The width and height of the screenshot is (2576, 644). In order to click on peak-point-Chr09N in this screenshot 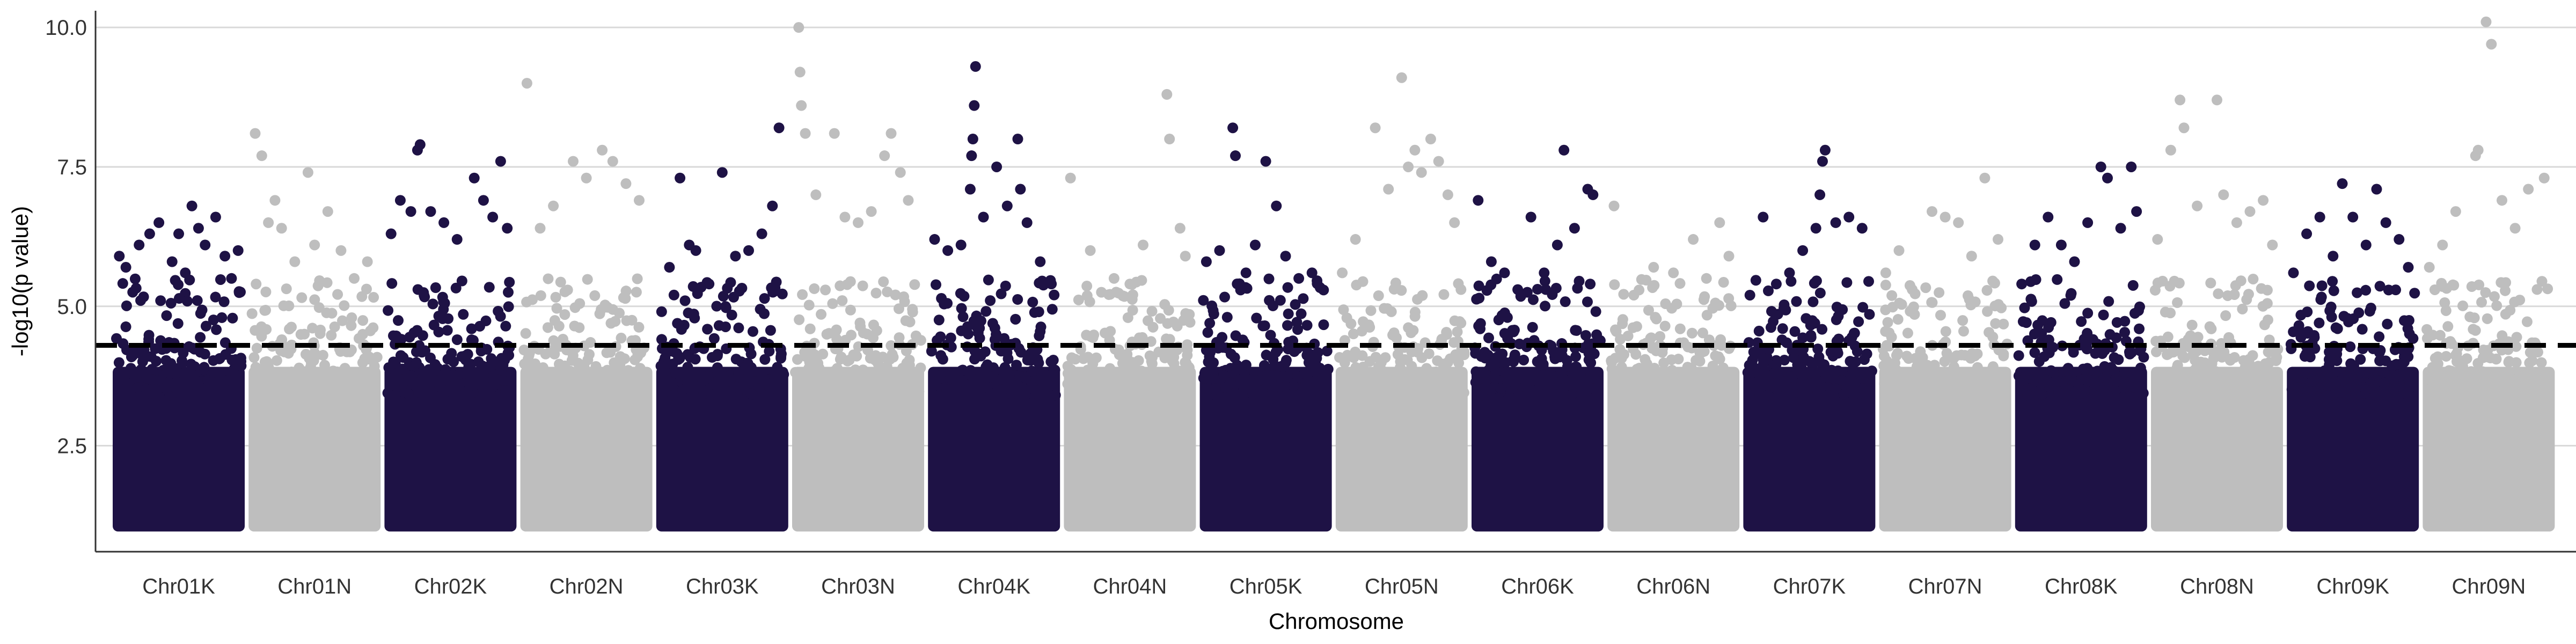, I will do `click(2528, 189)`.